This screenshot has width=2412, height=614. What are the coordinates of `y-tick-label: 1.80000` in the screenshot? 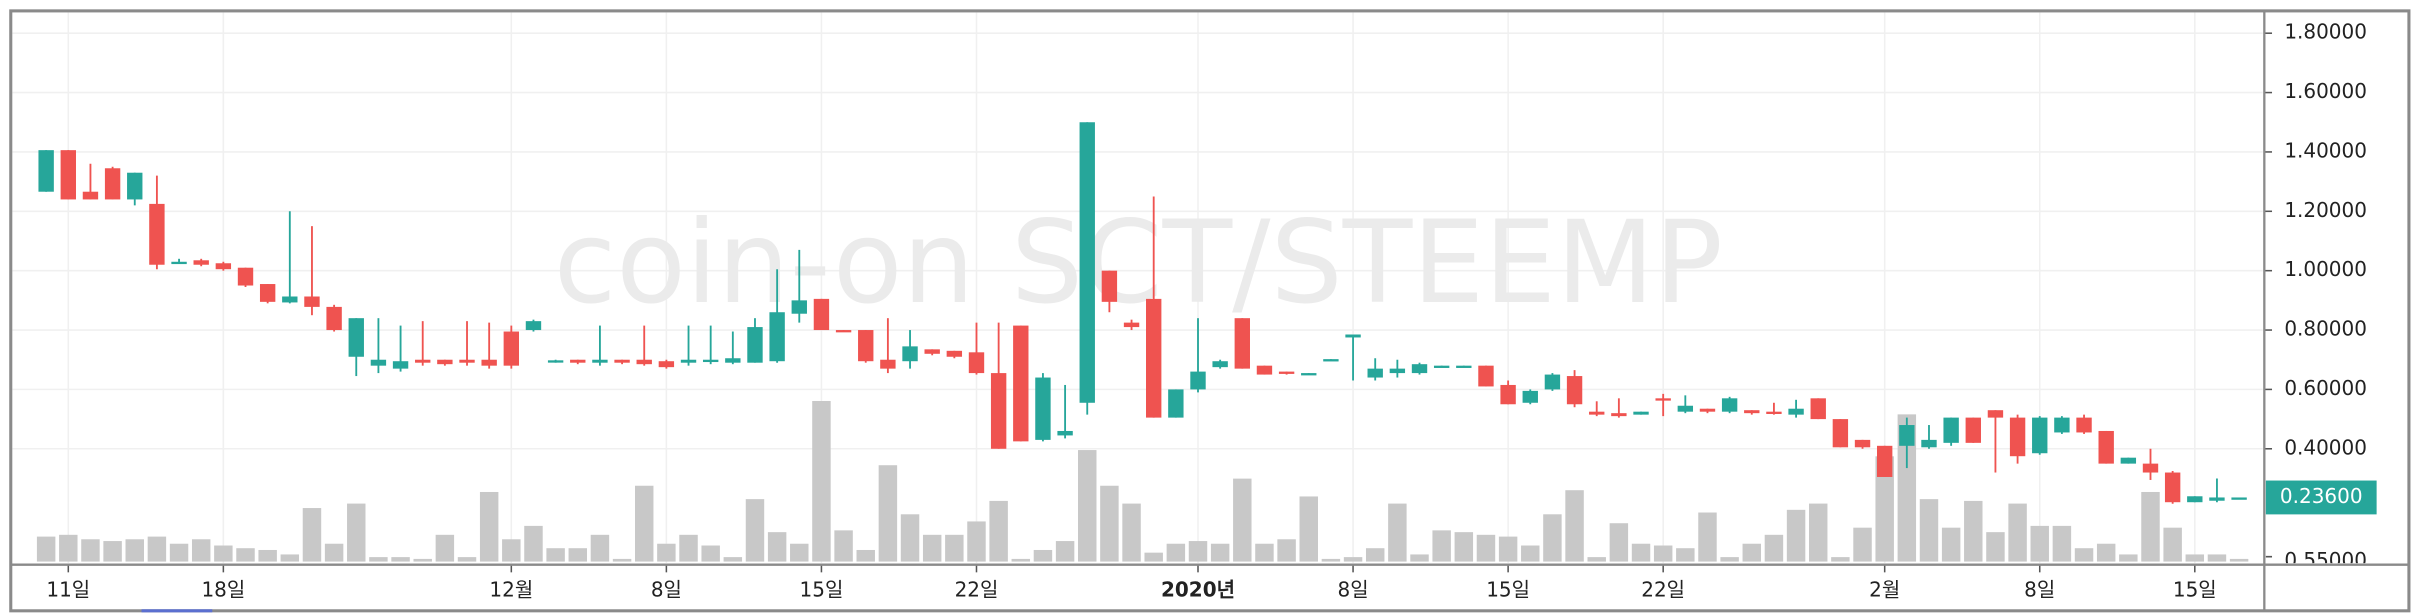 It's located at (2325, 32).